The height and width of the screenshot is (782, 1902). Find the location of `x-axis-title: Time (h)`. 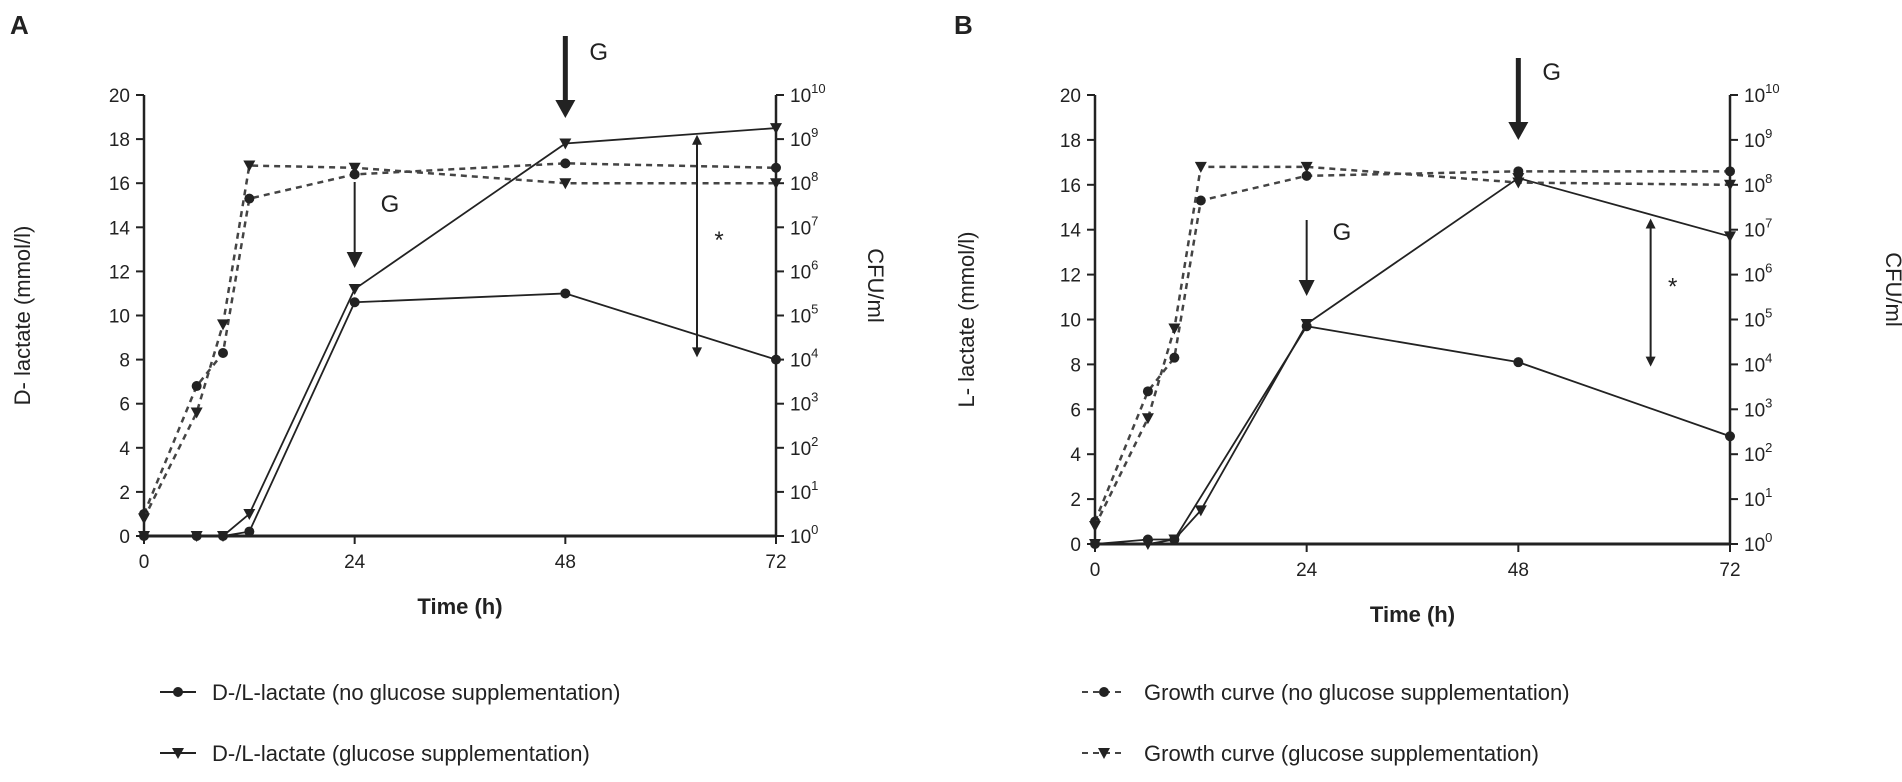

x-axis-title: Time (h) is located at coordinates (1412, 614).